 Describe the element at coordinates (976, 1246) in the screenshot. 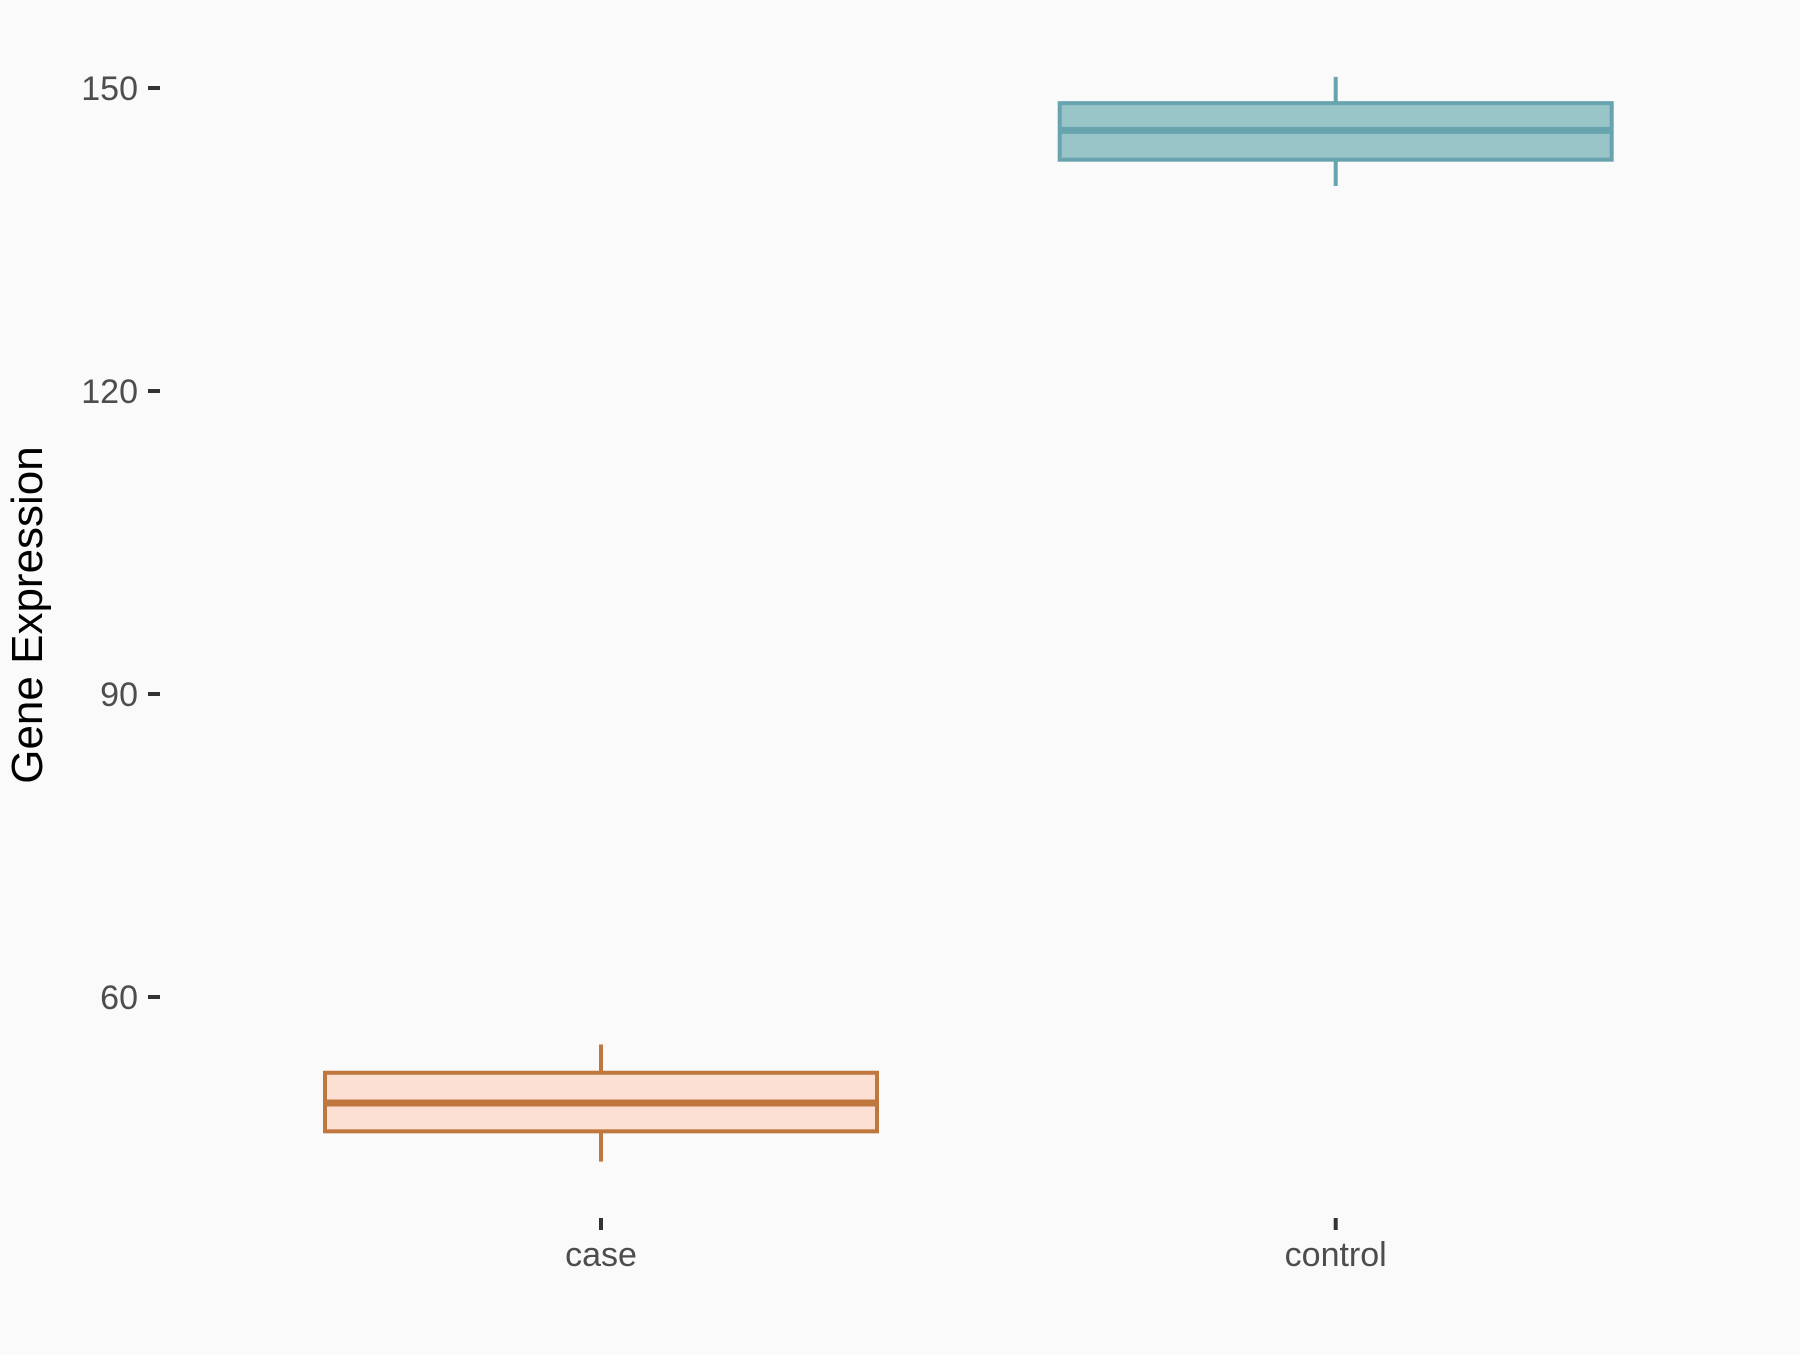

I see `x-axis: case control` at that location.